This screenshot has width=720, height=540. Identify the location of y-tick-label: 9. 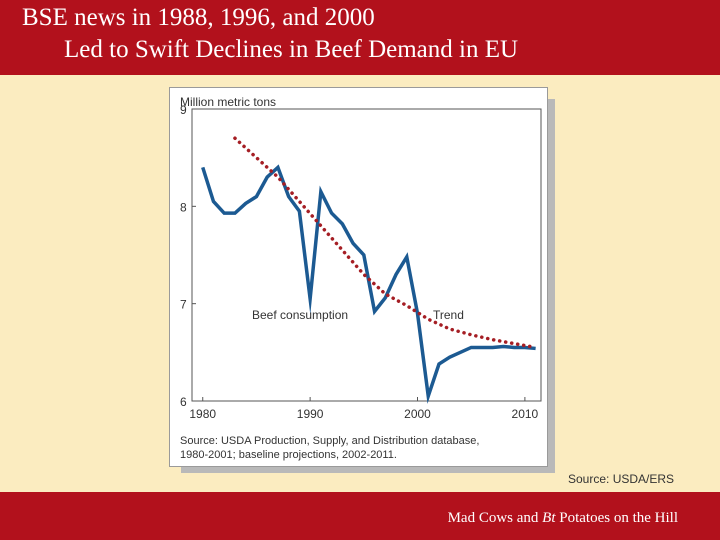
(183, 110).